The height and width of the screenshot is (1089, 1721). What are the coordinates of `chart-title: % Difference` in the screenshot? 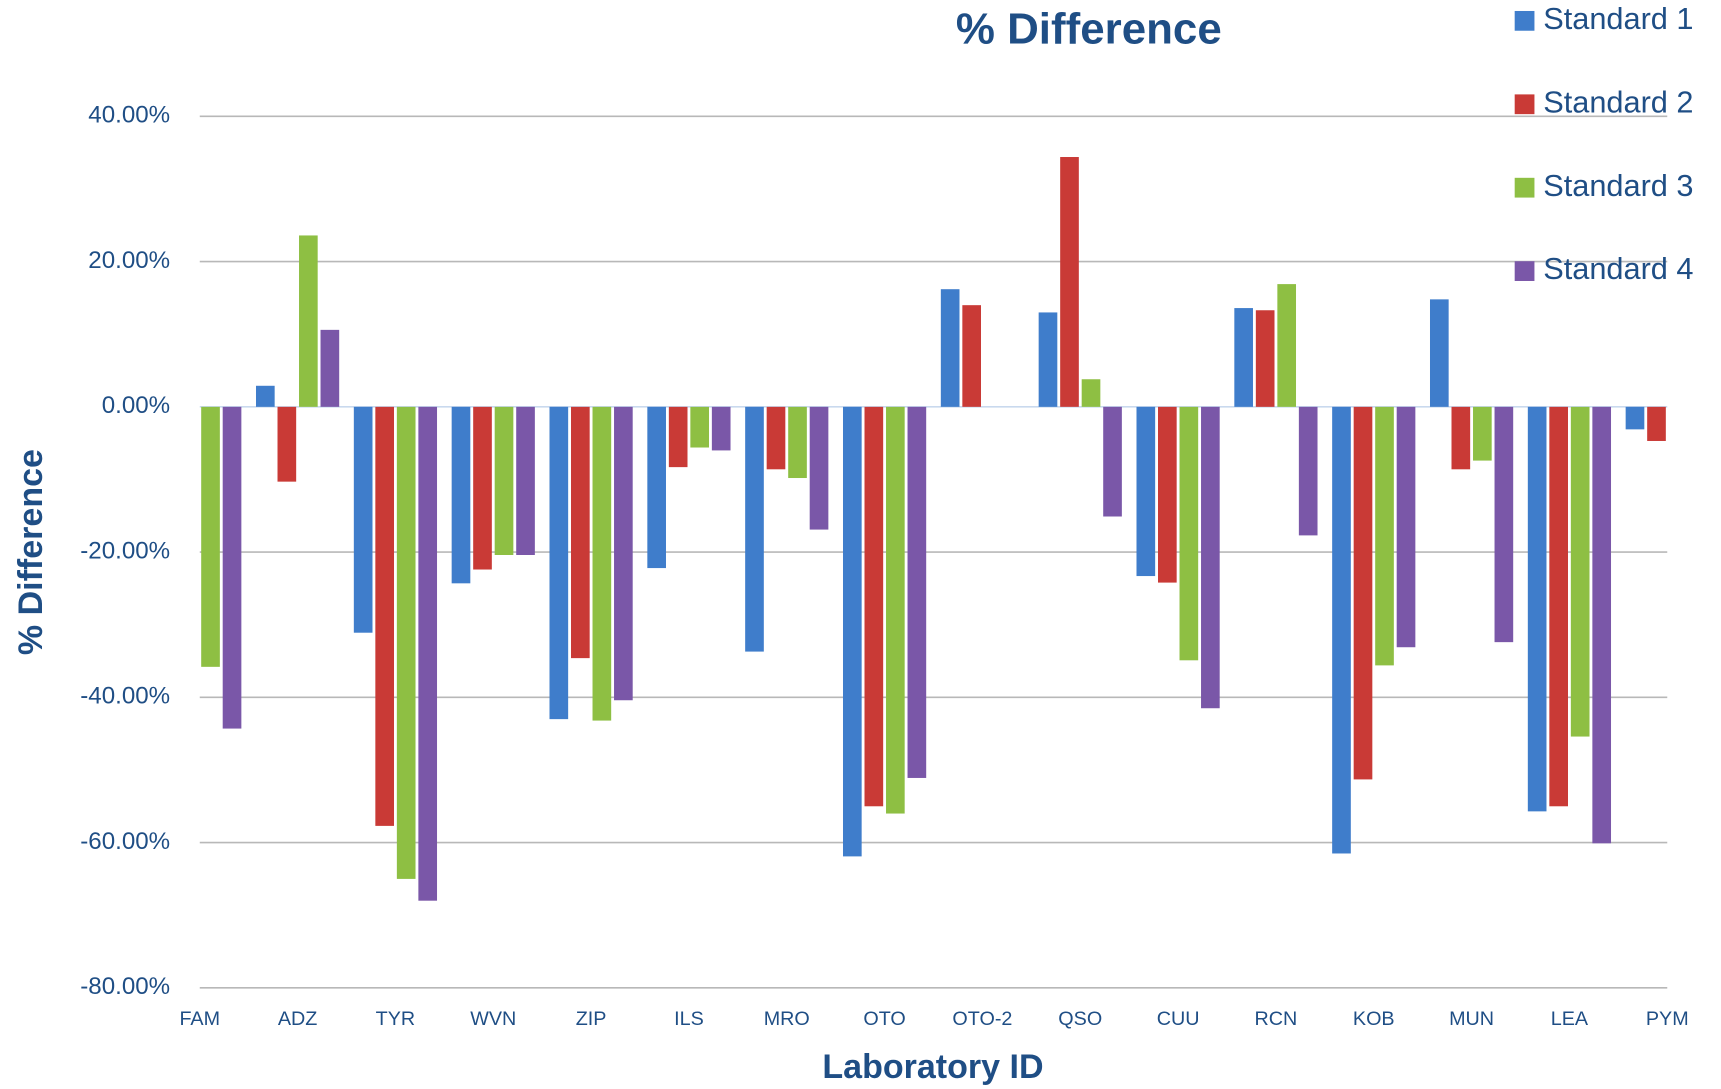 It's located at (1089, 28).